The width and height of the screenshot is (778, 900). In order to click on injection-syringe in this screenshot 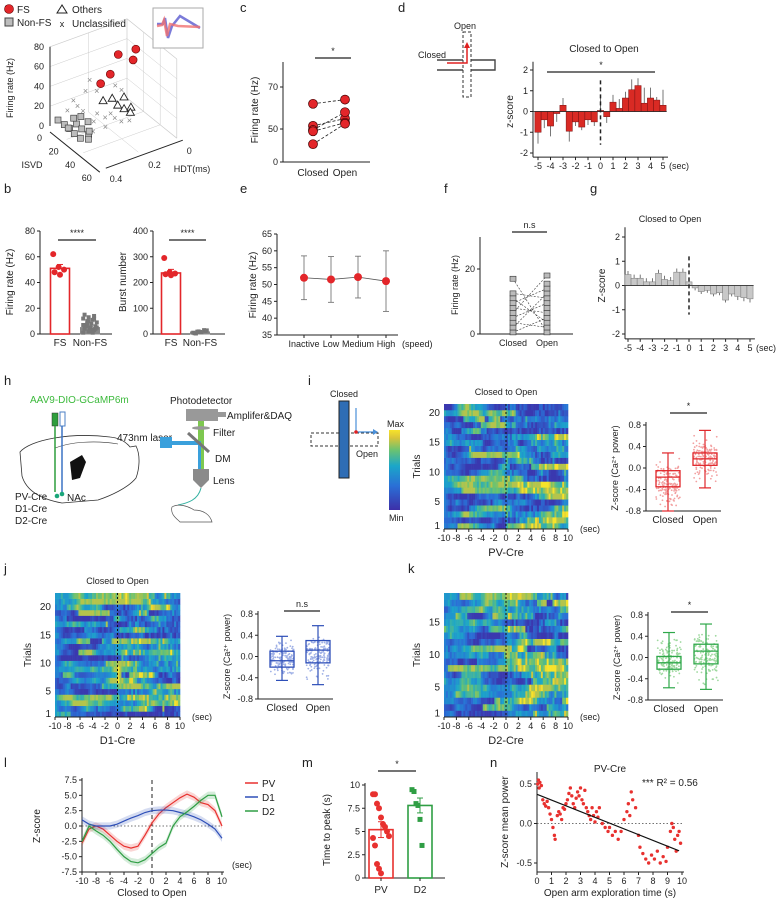, I will do `click(55, 419)`.